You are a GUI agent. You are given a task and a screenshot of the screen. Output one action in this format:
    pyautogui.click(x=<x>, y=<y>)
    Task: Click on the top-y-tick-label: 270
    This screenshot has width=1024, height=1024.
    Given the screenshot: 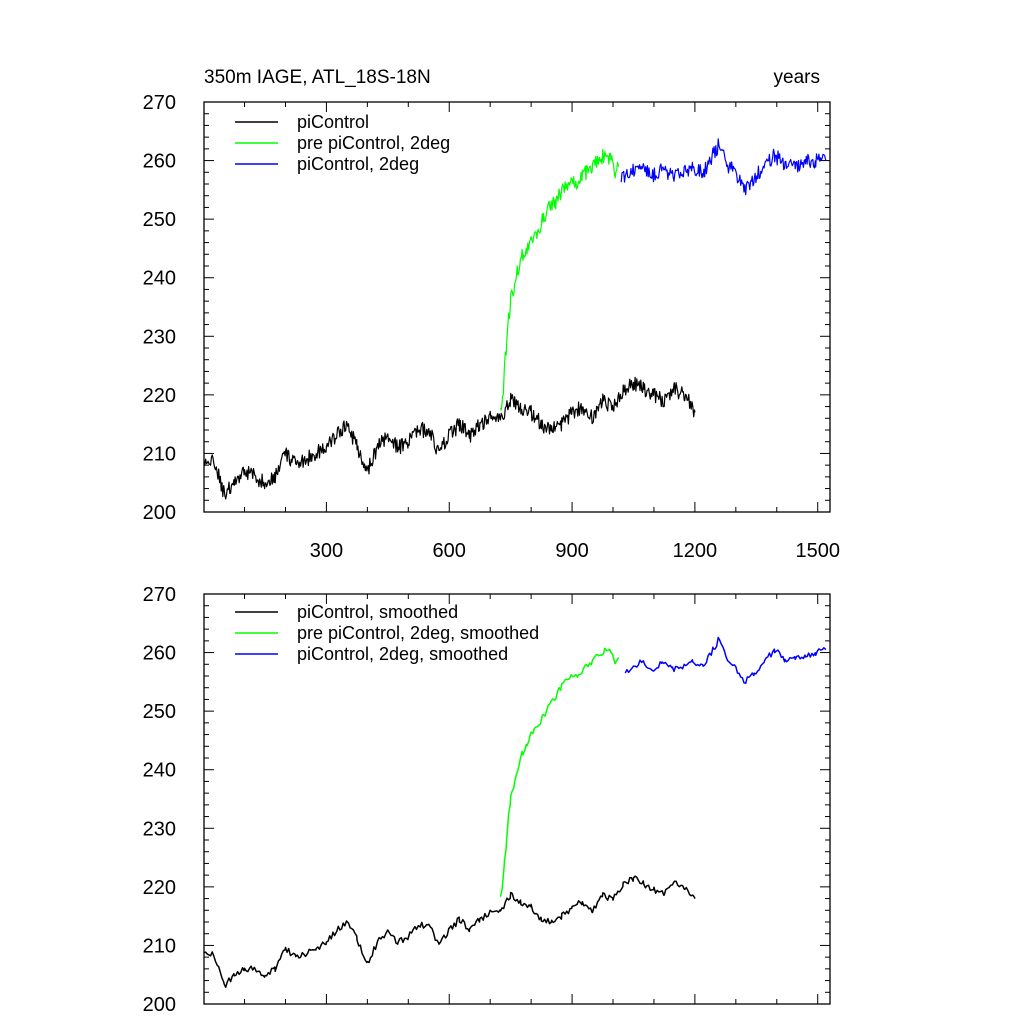 What is the action you would take?
    pyautogui.click(x=159, y=103)
    